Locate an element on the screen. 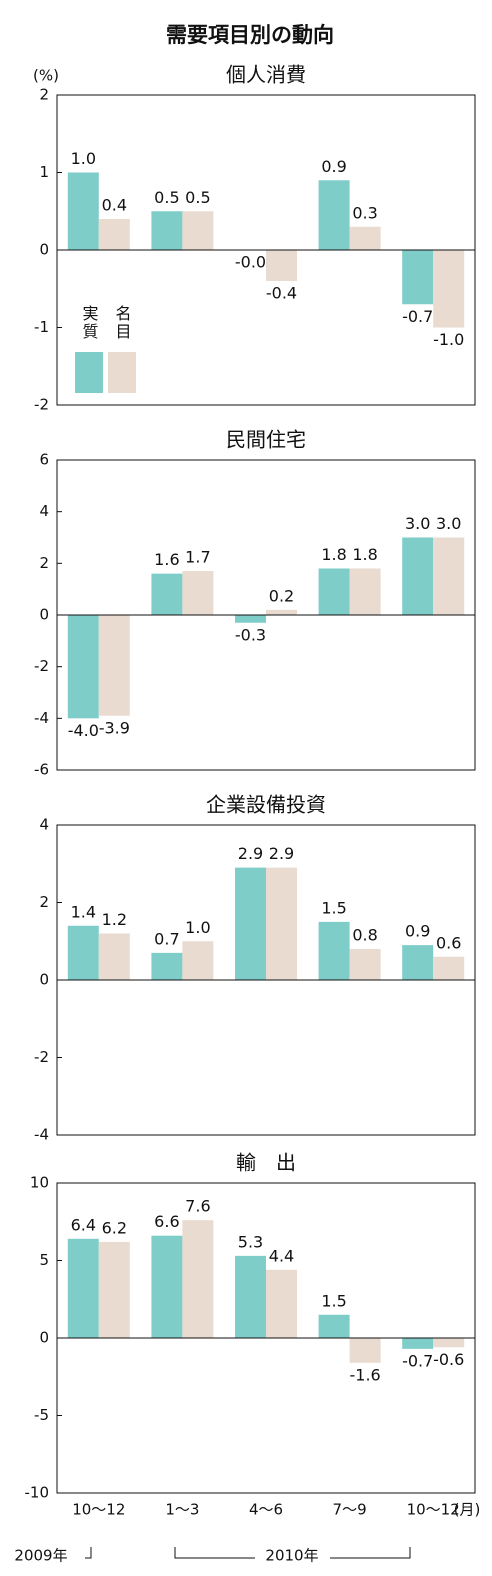 The image size is (492, 1576). value-label: 5.3 is located at coordinates (250, 1241).